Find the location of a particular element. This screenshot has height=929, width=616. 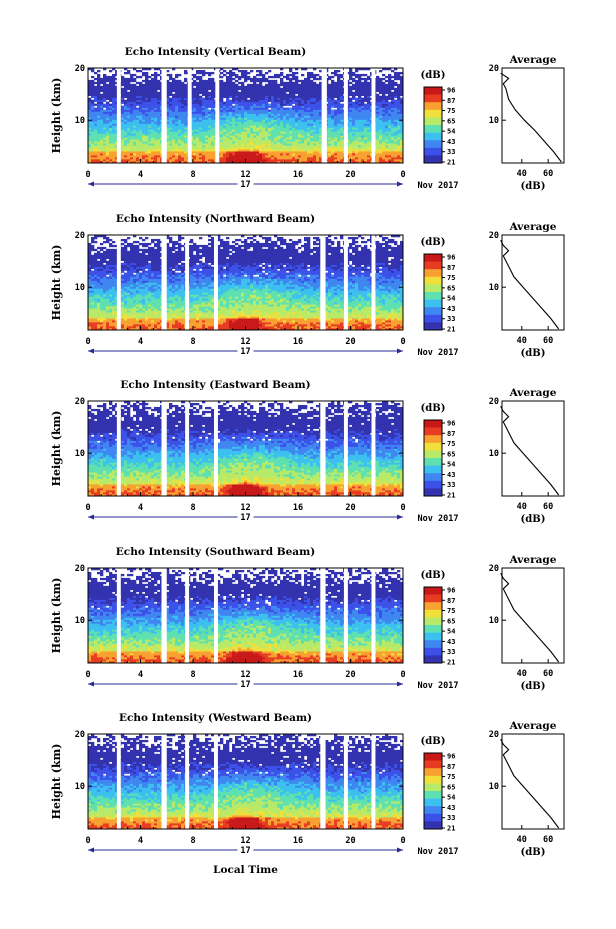

colorbar-tick-label: 54 is located at coordinates (451, 132).